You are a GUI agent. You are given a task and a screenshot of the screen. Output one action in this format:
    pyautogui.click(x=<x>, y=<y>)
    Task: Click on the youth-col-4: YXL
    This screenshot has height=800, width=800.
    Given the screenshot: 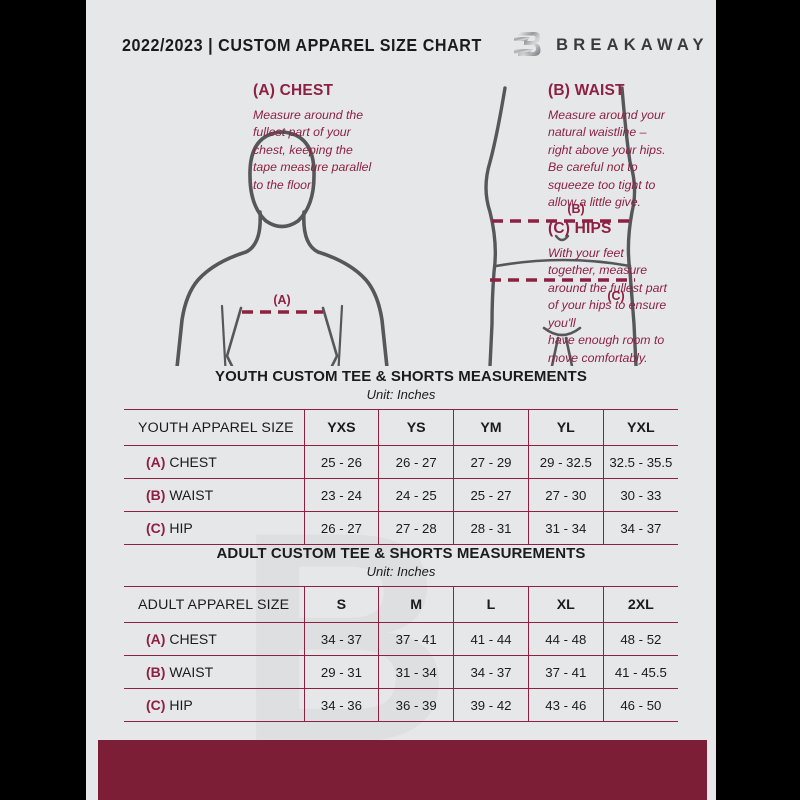 What is the action you would take?
    pyautogui.click(x=640, y=427)
    